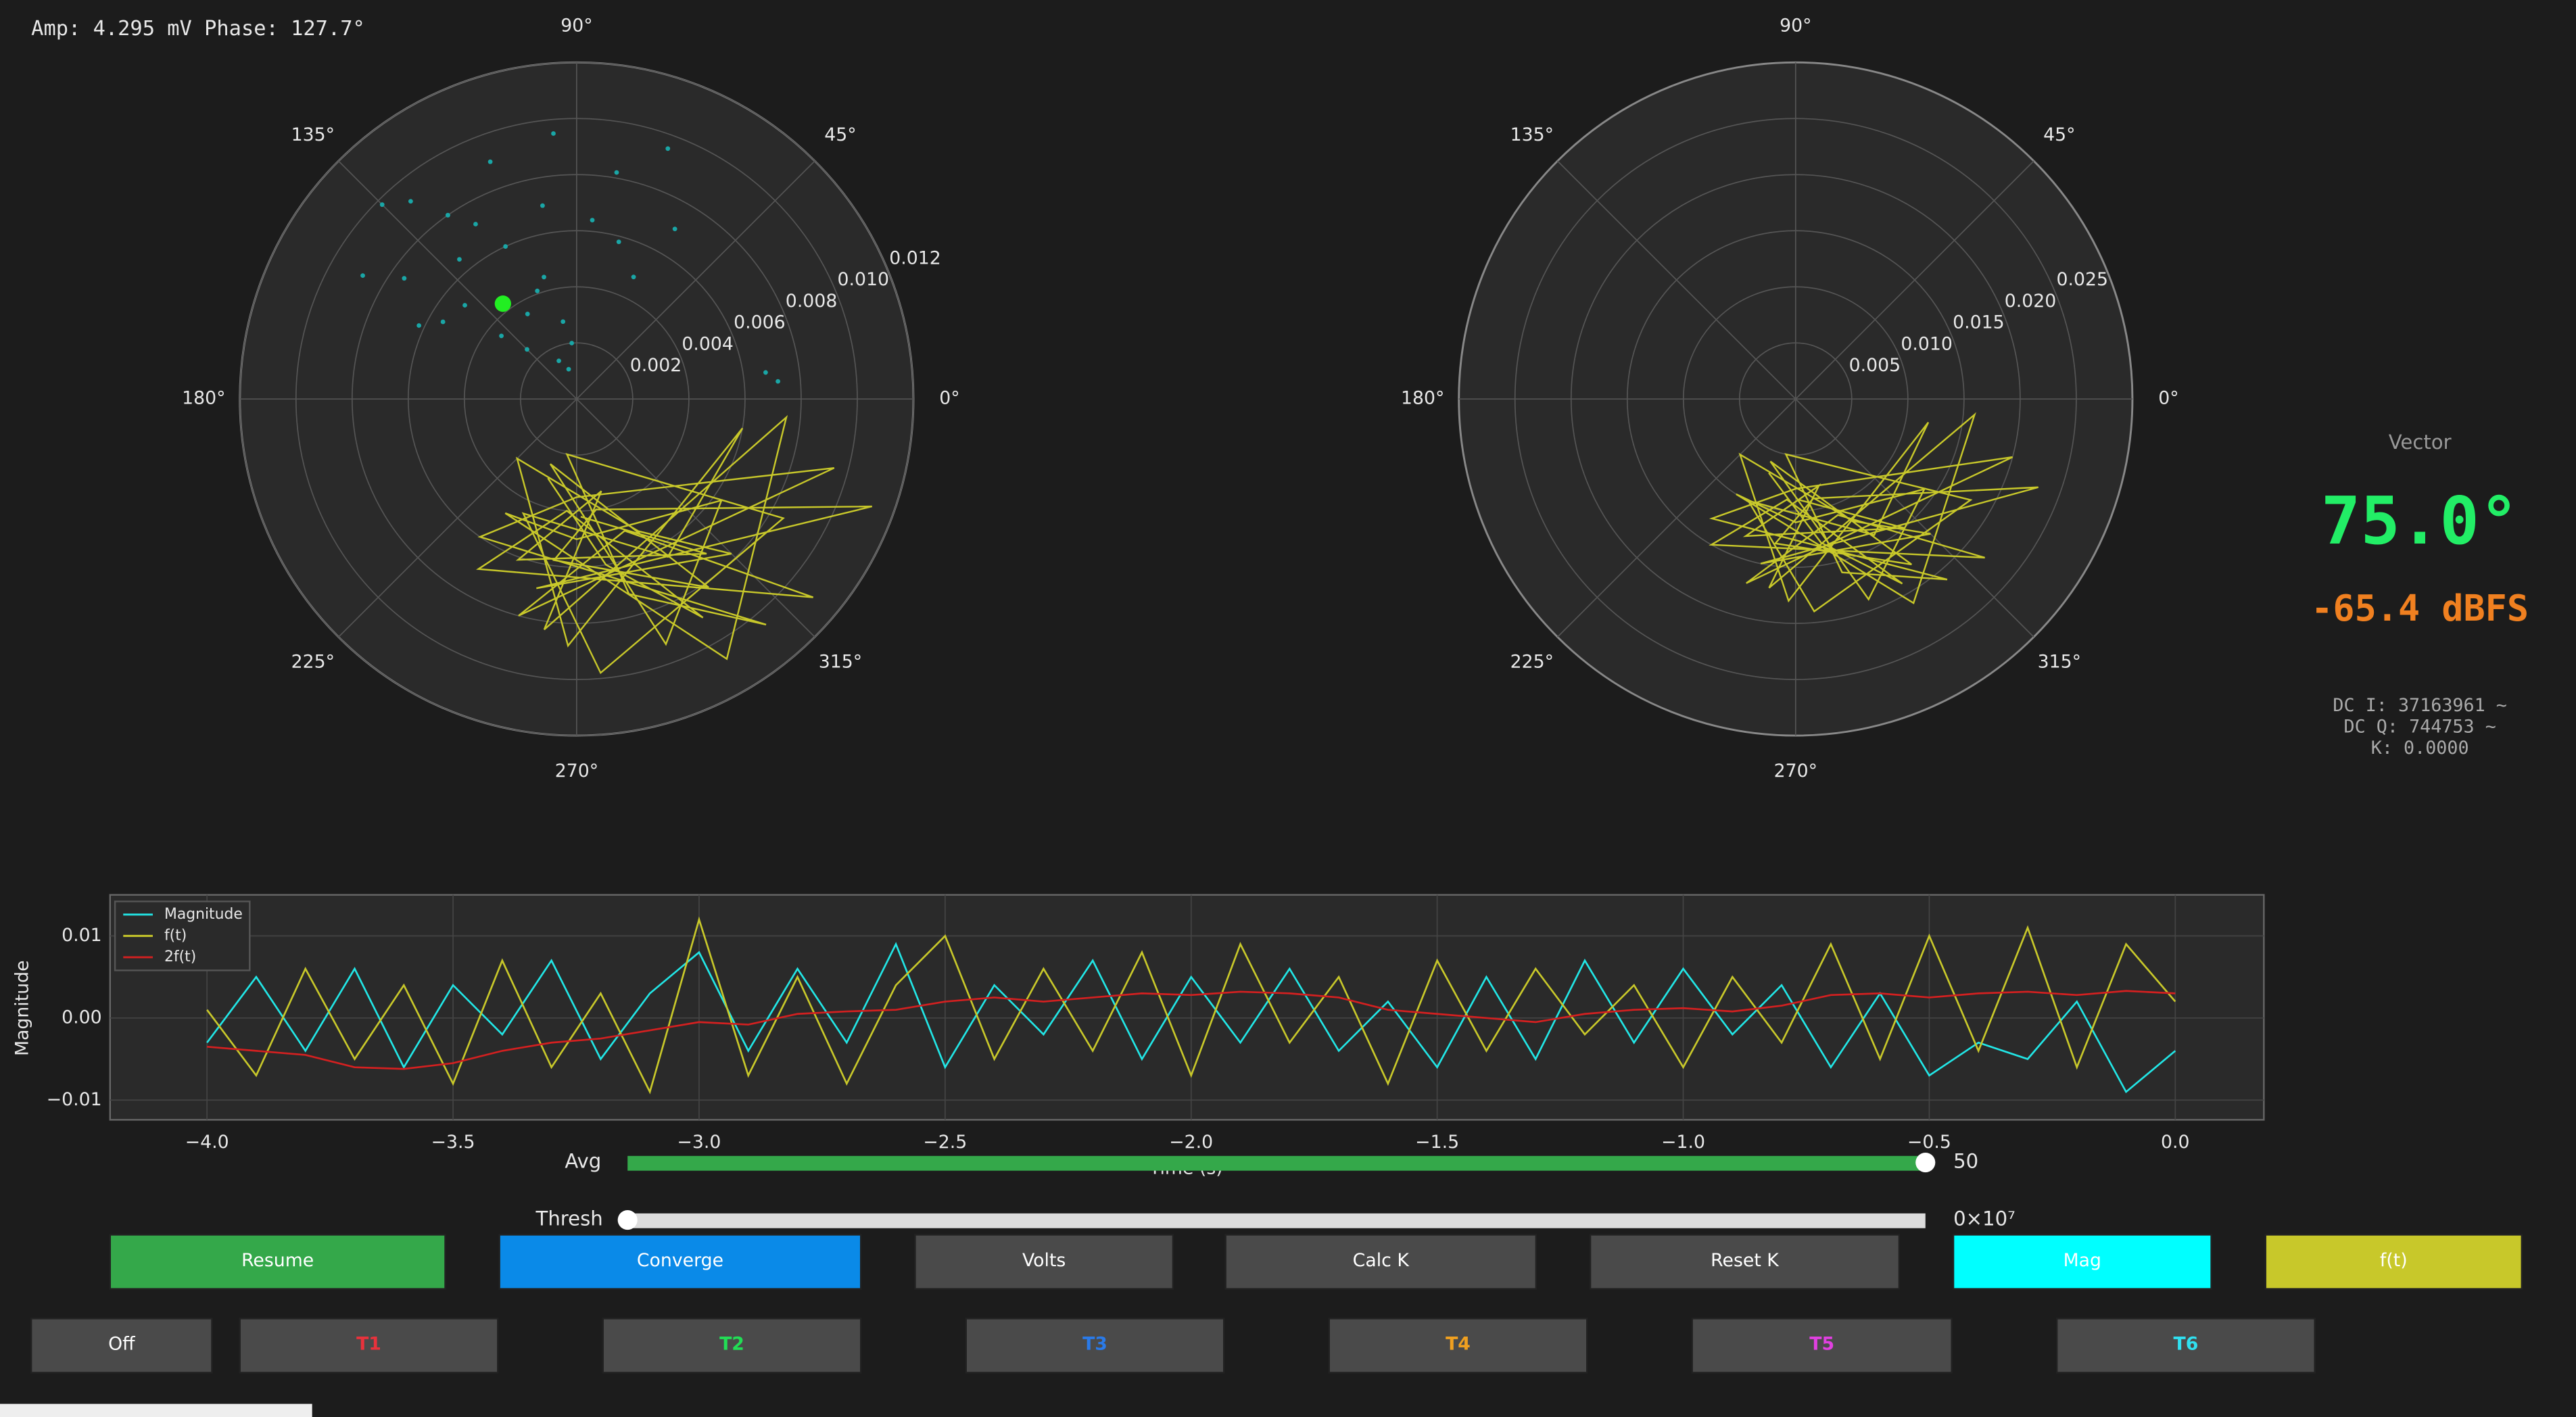 The width and height of the screenshot is (2576, 1417). I want to click on avg-knob, so click(1925, 1163).